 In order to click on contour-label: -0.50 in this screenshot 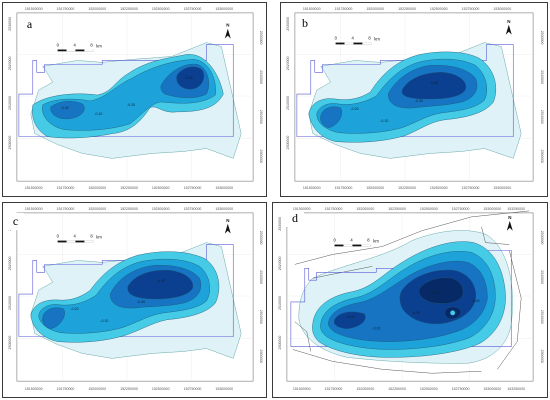, I will do `click(436, 293)`.